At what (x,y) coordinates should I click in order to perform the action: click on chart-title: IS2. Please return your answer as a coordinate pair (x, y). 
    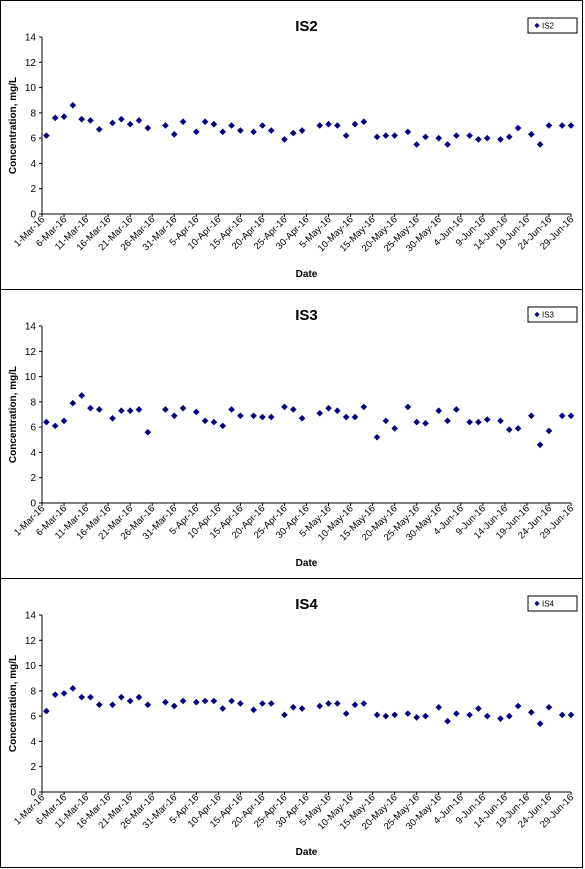
    Looking at the image, I should click on (306, 26).